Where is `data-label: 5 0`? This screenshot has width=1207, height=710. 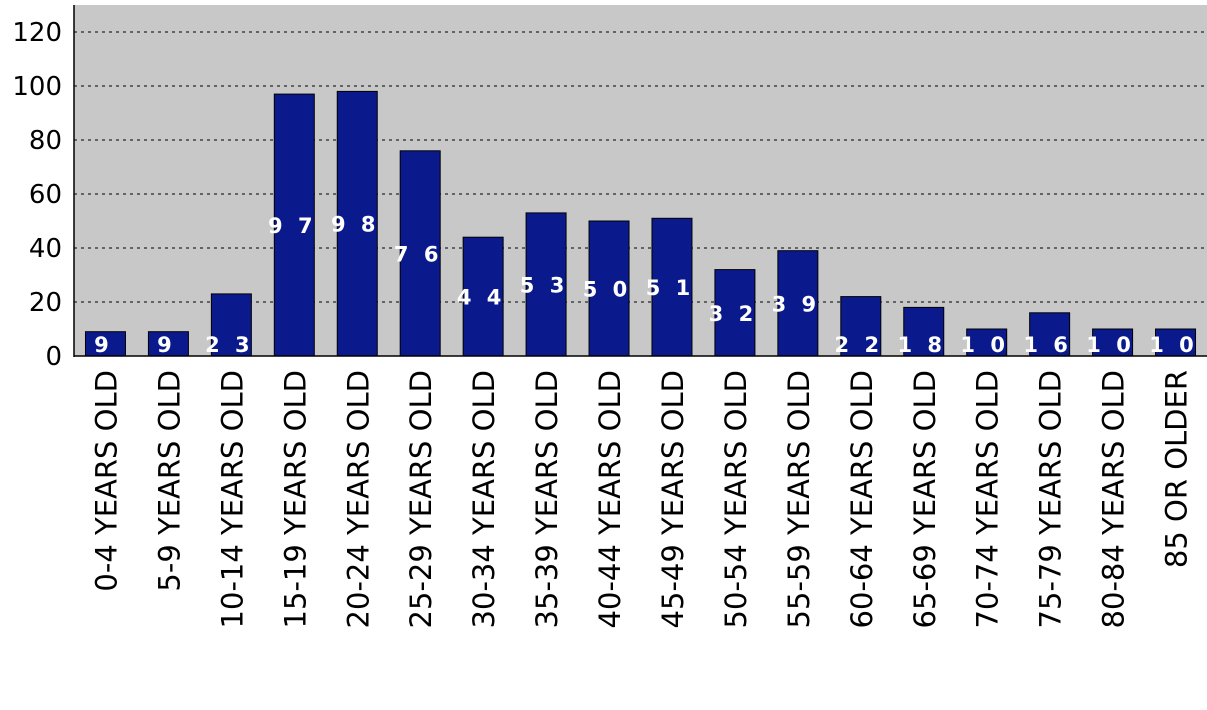 data-label: 5 0 is located at coordinates (607, 290).